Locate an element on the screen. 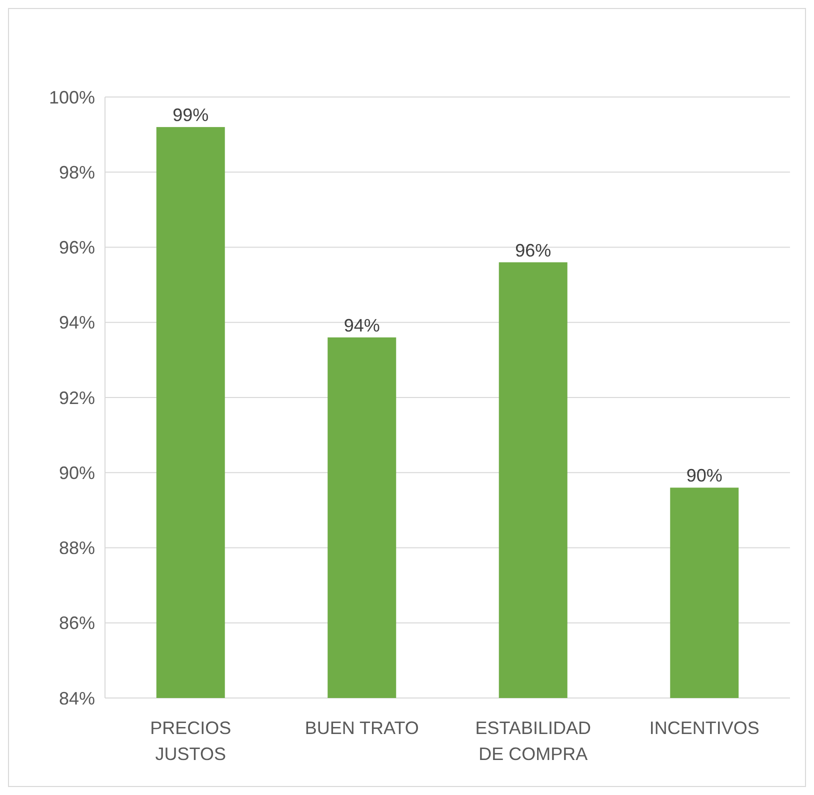 The height and width of the screenshot is (795, 814). y-tick-label: 88% is located at coordinates (76, 548).